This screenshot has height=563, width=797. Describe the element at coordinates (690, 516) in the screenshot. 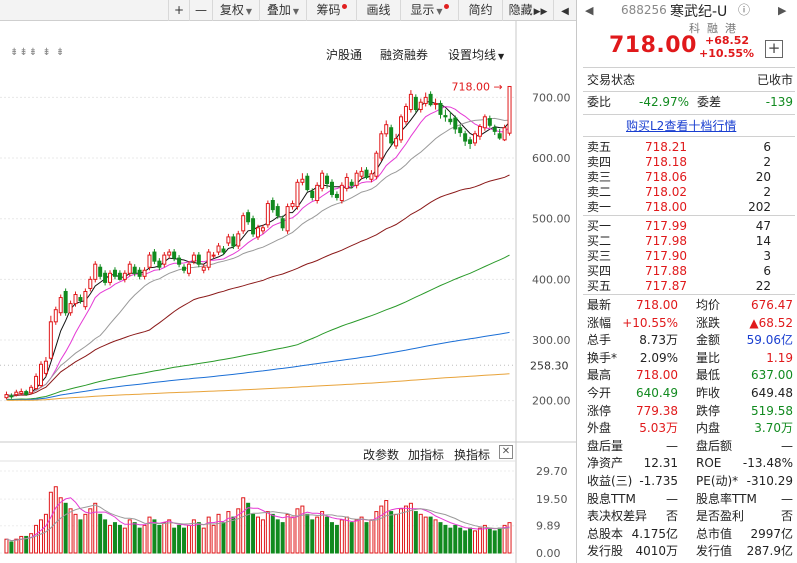

I see `stat-row: 表决权差异 否 是否盈利 否` at that location.